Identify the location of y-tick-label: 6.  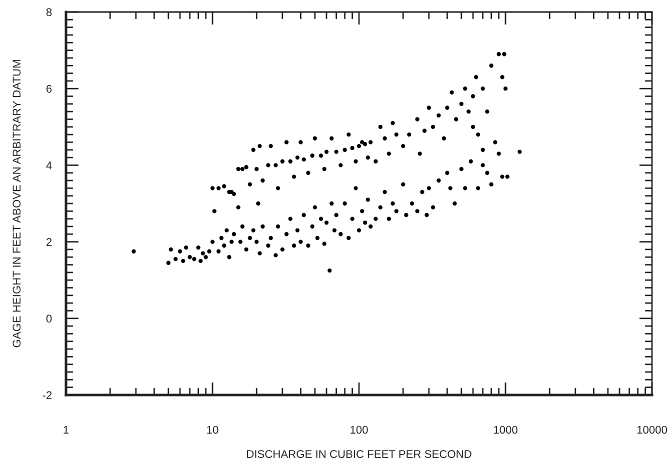
(49, 88).